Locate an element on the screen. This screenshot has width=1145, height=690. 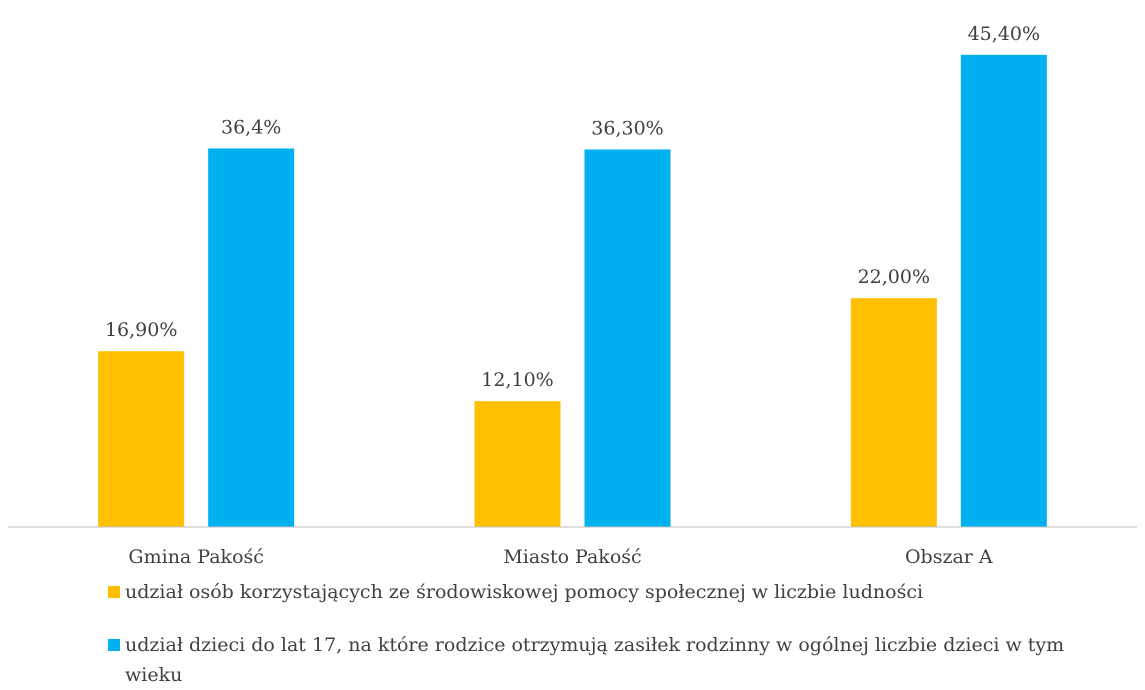
data-label-s1-c1: 36,30% is located at coordinates (627, 128).